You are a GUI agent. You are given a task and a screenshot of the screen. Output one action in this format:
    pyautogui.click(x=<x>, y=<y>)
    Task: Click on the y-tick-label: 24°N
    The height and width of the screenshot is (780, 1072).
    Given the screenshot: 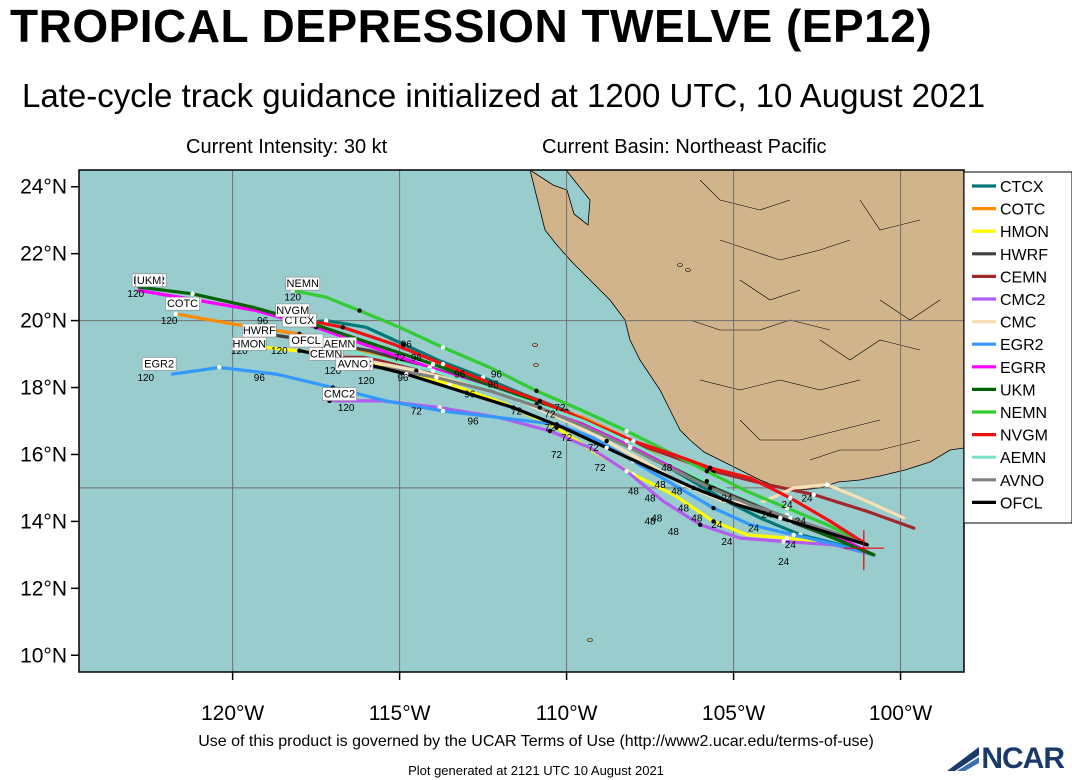 What is the action you would take?
    pyautogui.click(x=43, y=187)
    